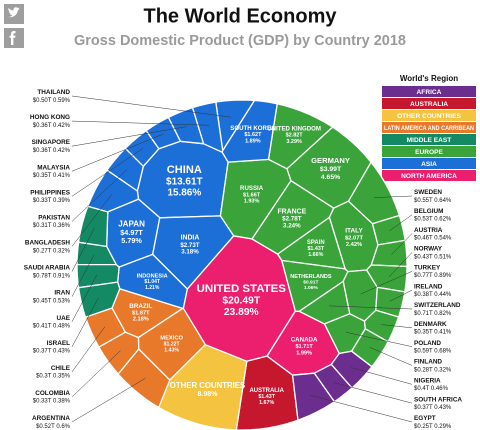 This screenshot has height=430, width=480. Describe the element at coordinates (311, 277) in the screenshot. I see `cell-label: NETHERLANDS` at that location.